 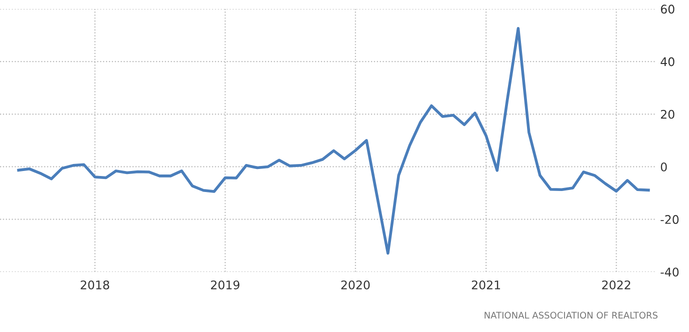 I want to click on x-tick-label: 2018, so click(x=95, y=285).